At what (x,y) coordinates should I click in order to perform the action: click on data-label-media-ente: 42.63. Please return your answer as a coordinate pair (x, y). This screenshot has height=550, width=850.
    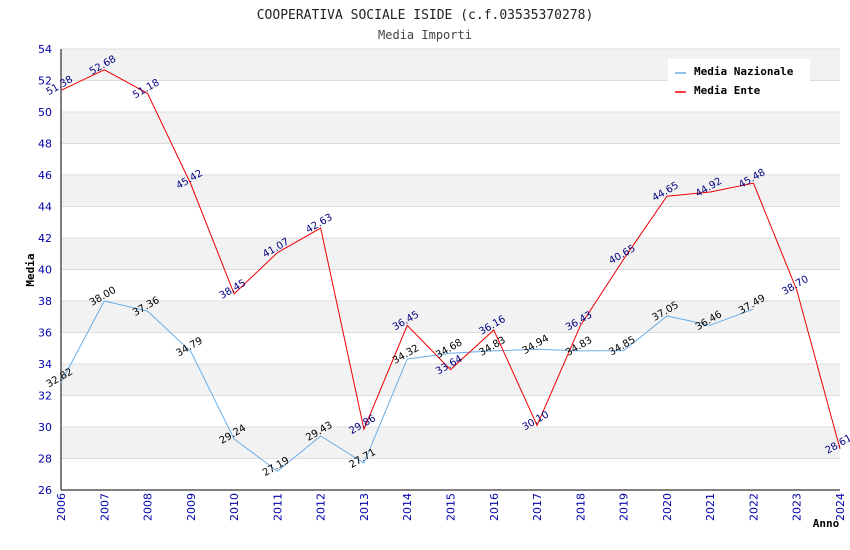
    Looking at the image, I should click on (319, 224).